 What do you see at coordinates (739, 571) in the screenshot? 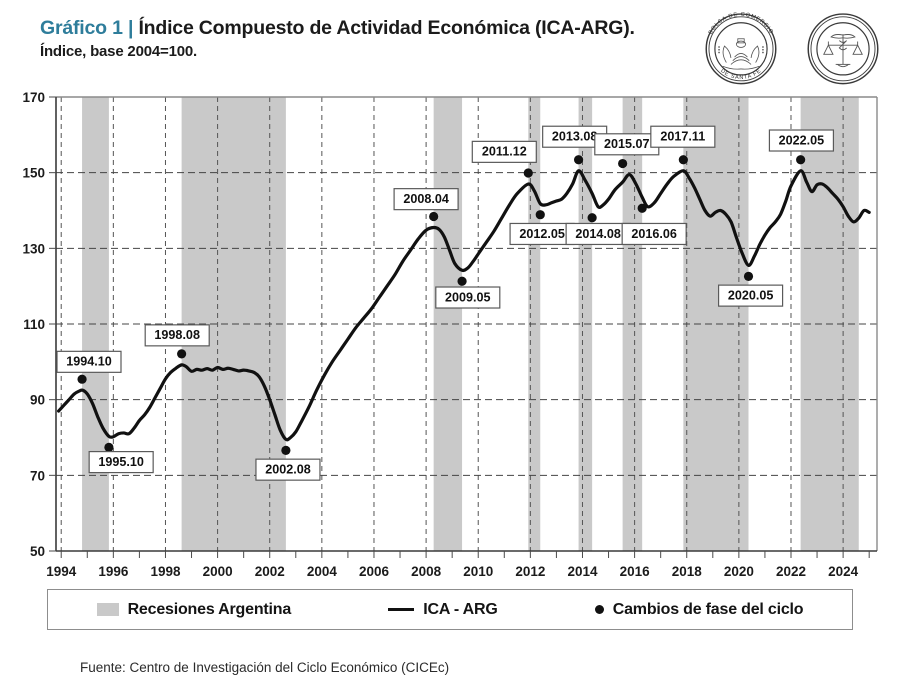
I see `x-axis-tick-label: 2020` at bounding box center [739, 571].